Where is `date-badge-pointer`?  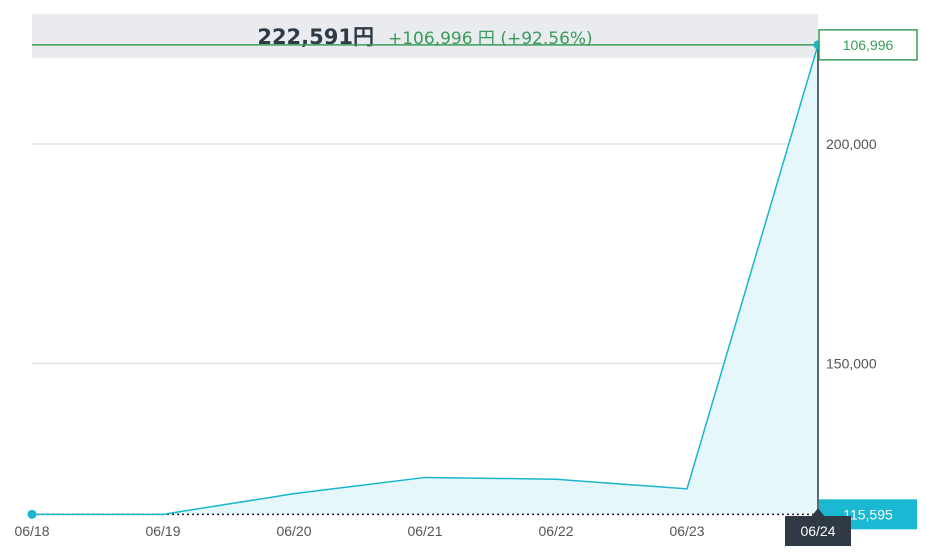
date-badge-pointer is located at coordinates (818, 512).